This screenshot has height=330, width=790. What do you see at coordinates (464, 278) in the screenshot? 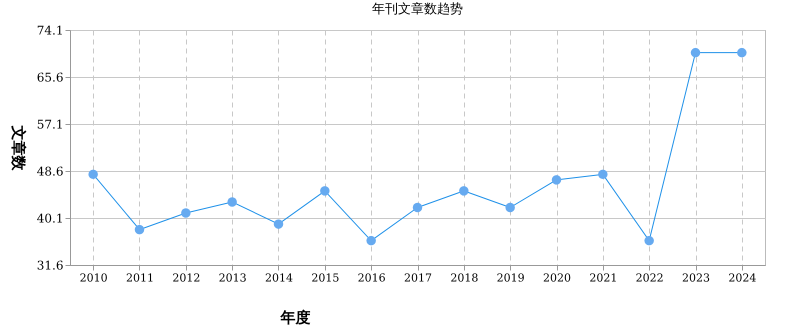
I see `x-tick-label: 2018` at bounding box center [464, 278].